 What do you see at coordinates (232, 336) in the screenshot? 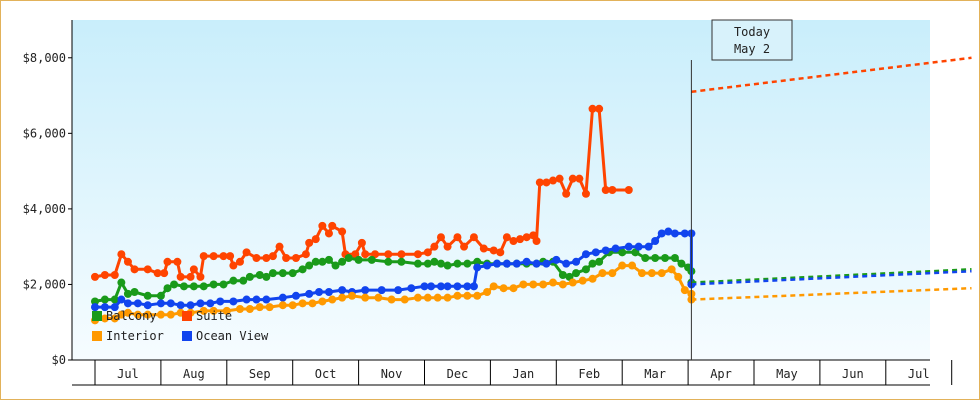
I see `legend-label: Ocean View` at bounding box center [232, 336].